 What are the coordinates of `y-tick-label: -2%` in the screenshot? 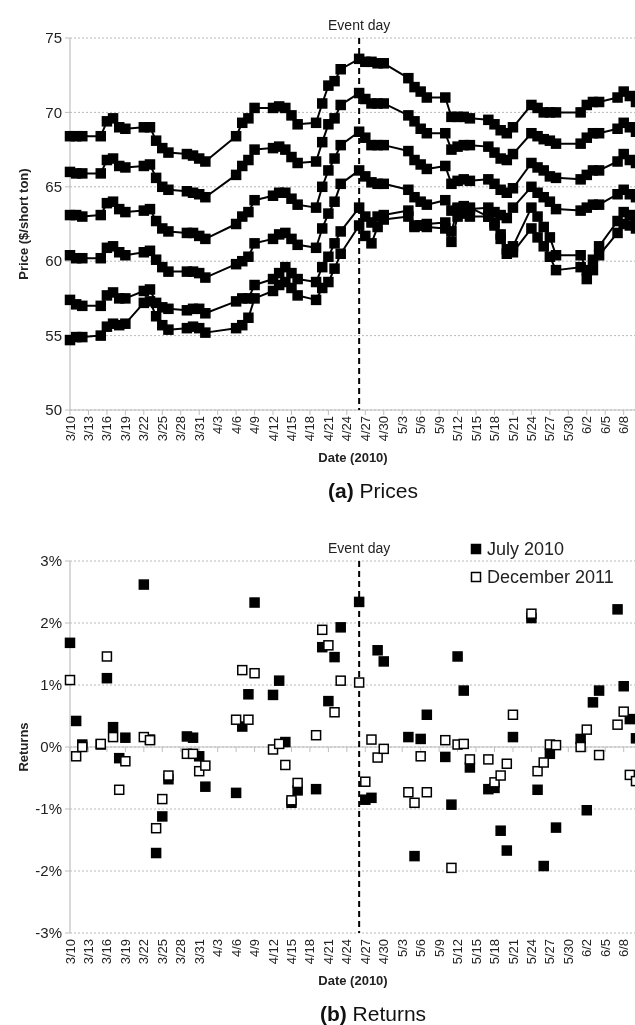 It's located at (48, 871).